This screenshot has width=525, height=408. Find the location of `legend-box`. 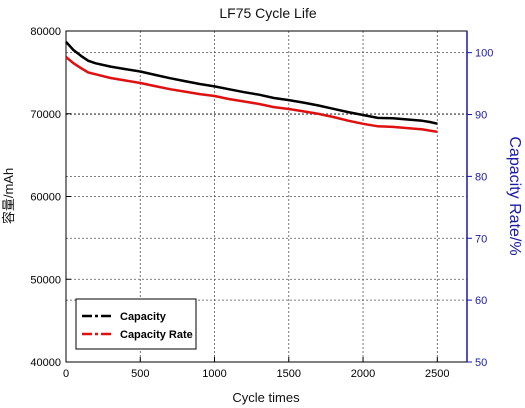

legend-box is located at coordinates (136, 324).